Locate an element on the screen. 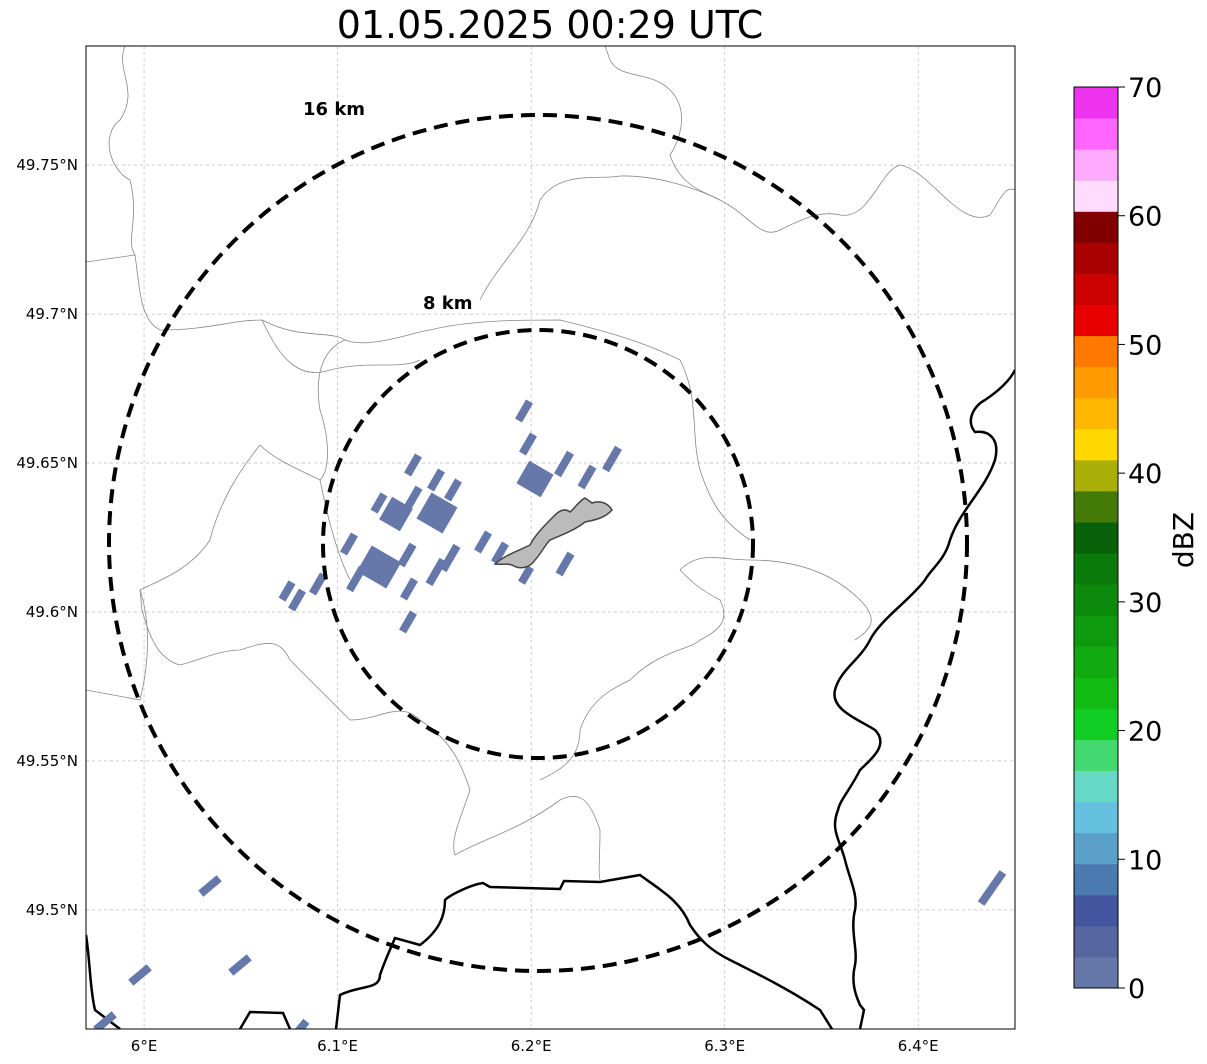 The height and width of the screenshot is (1064, 1207). lon-tick-label: 6°E is located at coordinates (144, 1046).